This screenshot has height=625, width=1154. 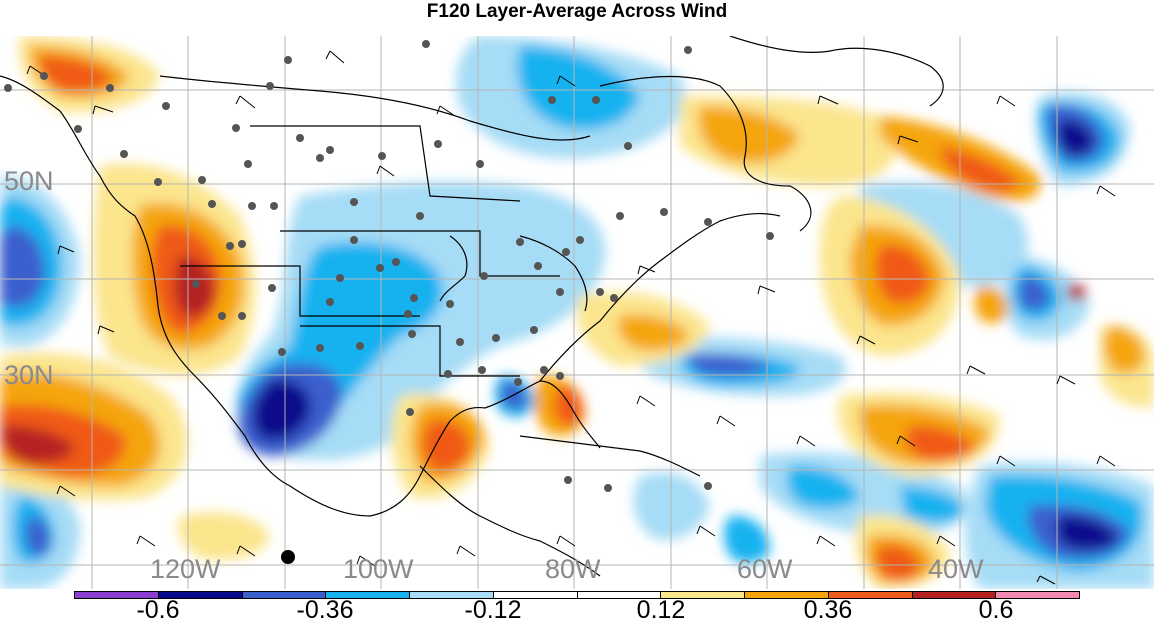 I want to click on lat-label-30n: 30N, so click(x=29, y=375).